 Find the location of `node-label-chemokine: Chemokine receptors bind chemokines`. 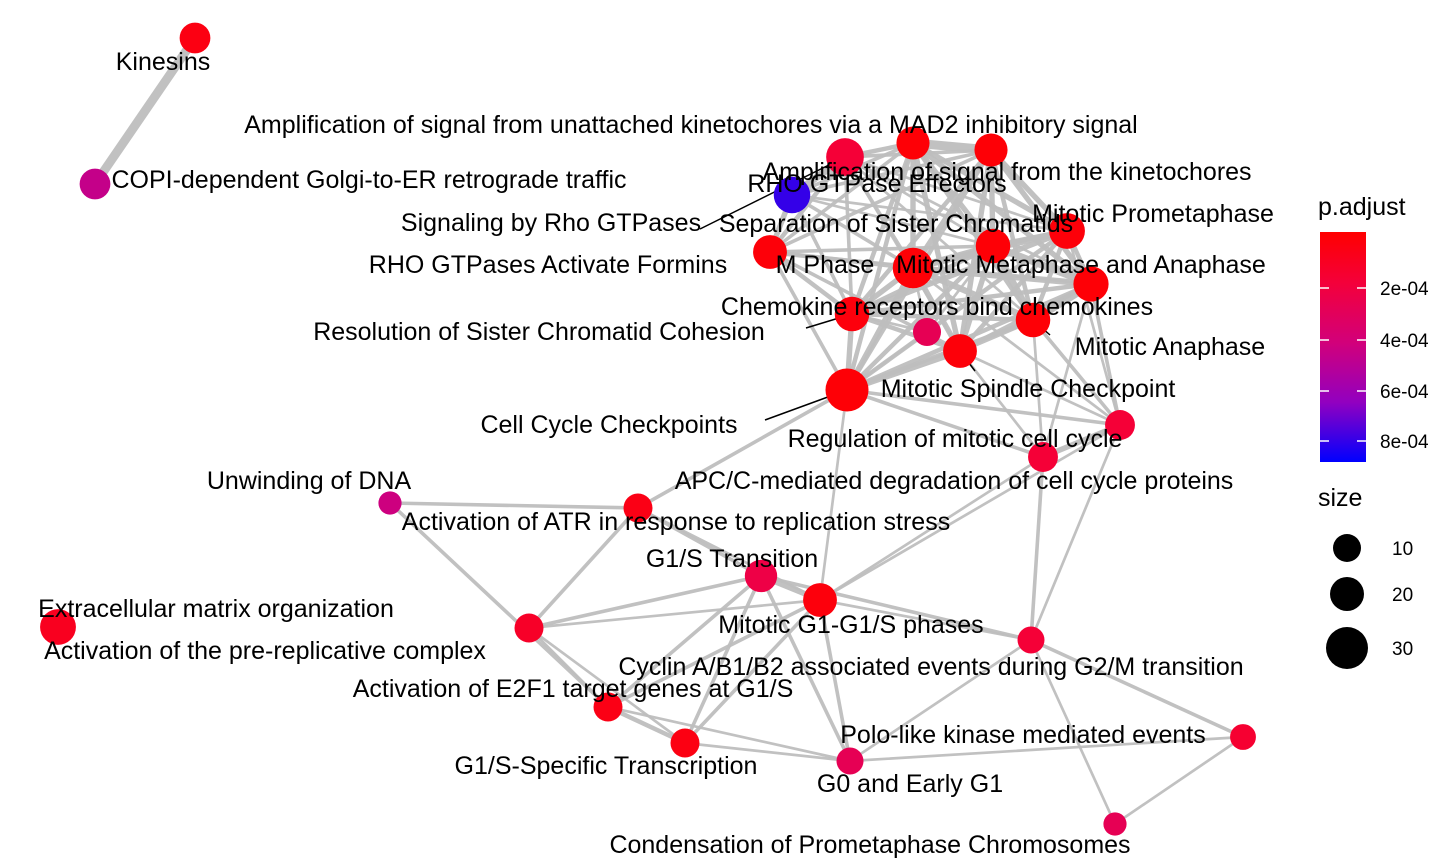

node-label-chemokine: Chemokine receptors bind chemokines is located at coordinates (937, 307).